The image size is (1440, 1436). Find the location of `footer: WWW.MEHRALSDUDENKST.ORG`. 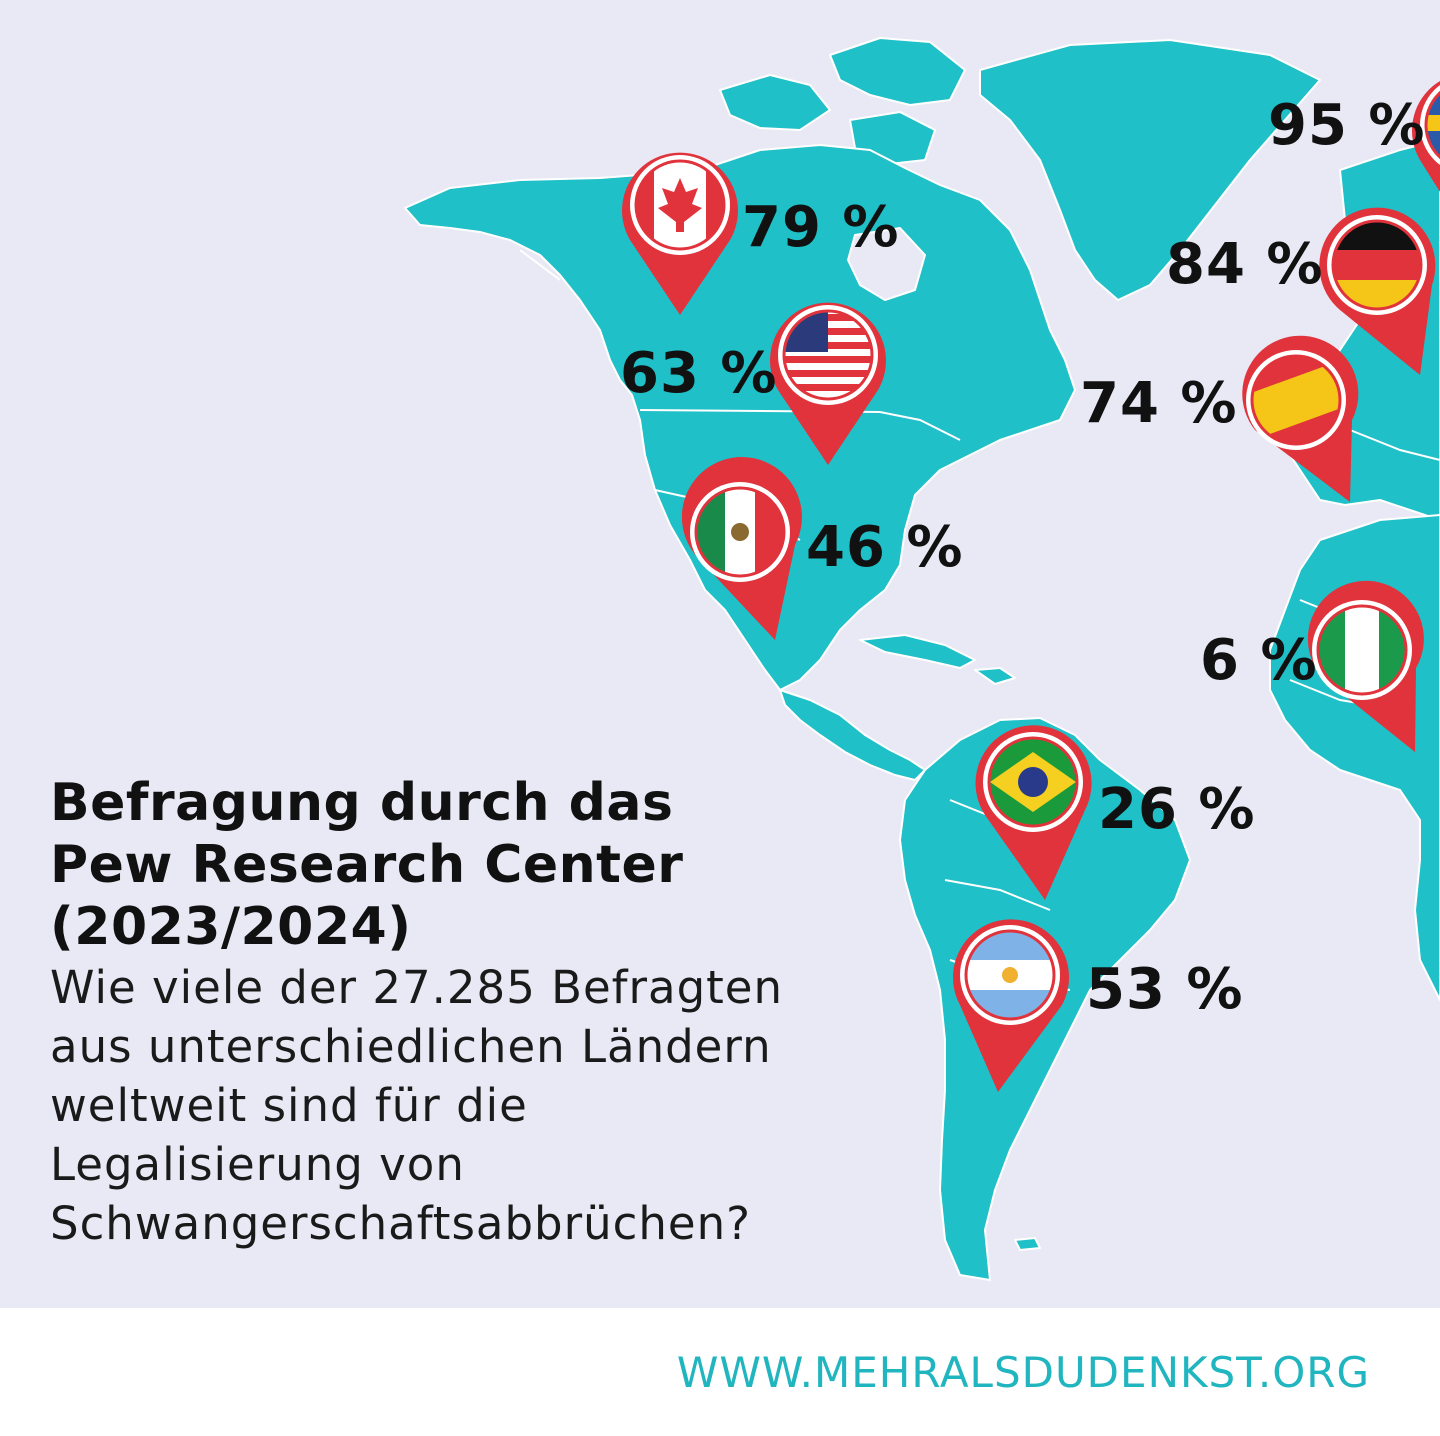

footer: WWW.MEHRALSDUDENKST.ORG is located at coordinates (720, 1372).